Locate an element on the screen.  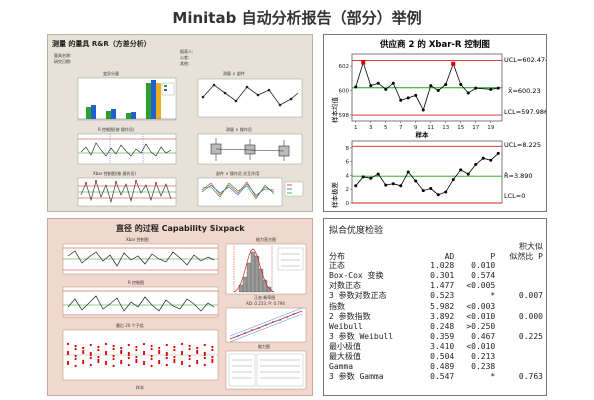
fit-header-ad: AD is located at coordinates (449, 256).